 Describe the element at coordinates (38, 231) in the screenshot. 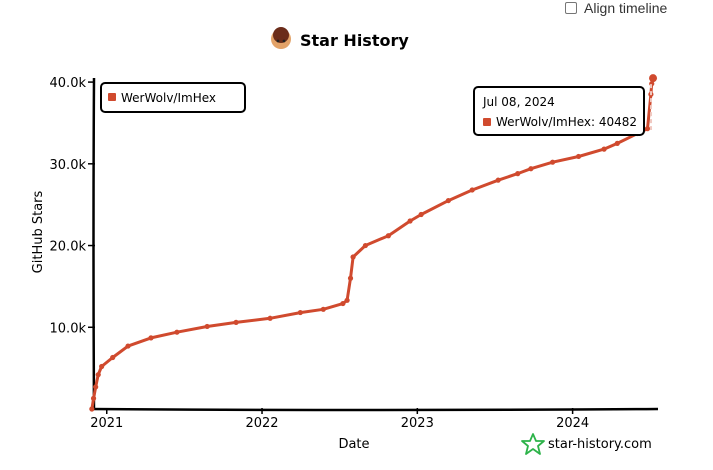

I see `y-axis-label: GitHub Stars` at that location.